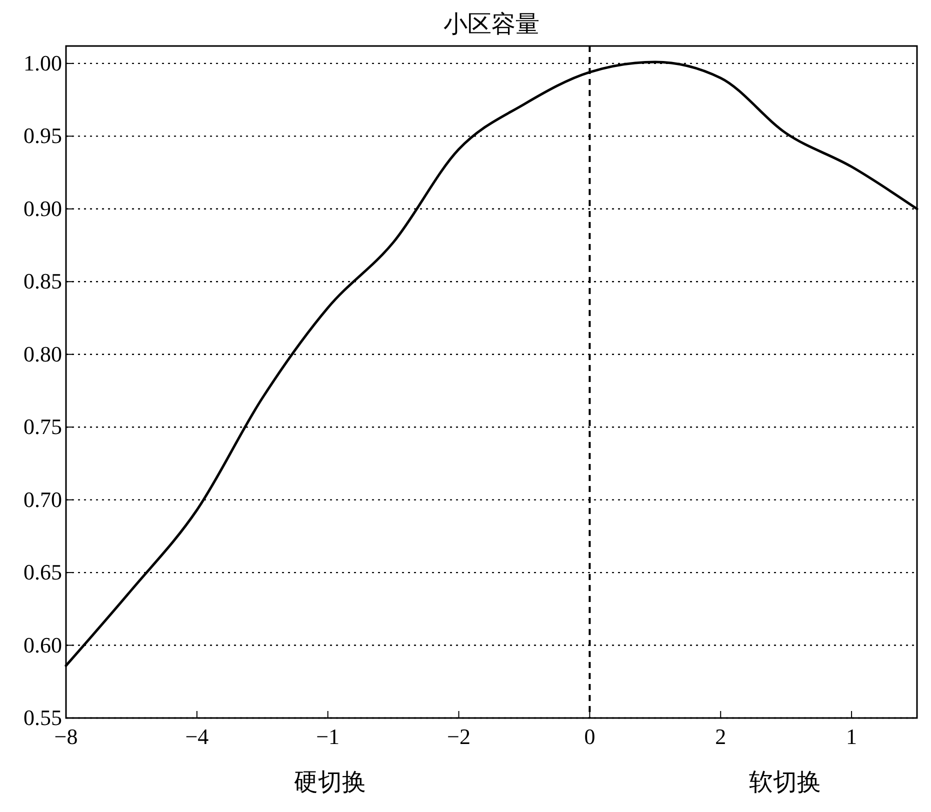  Describe the element at coordinates (492, 24) in the screenshot. I see `chart-title: 小区容量` at that location.